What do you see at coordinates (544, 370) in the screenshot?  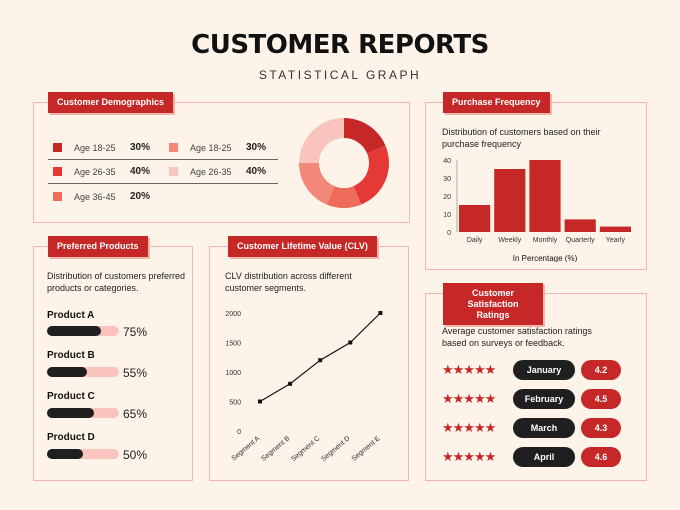 I see `rating-month: January` at bounding box center [544, 370].